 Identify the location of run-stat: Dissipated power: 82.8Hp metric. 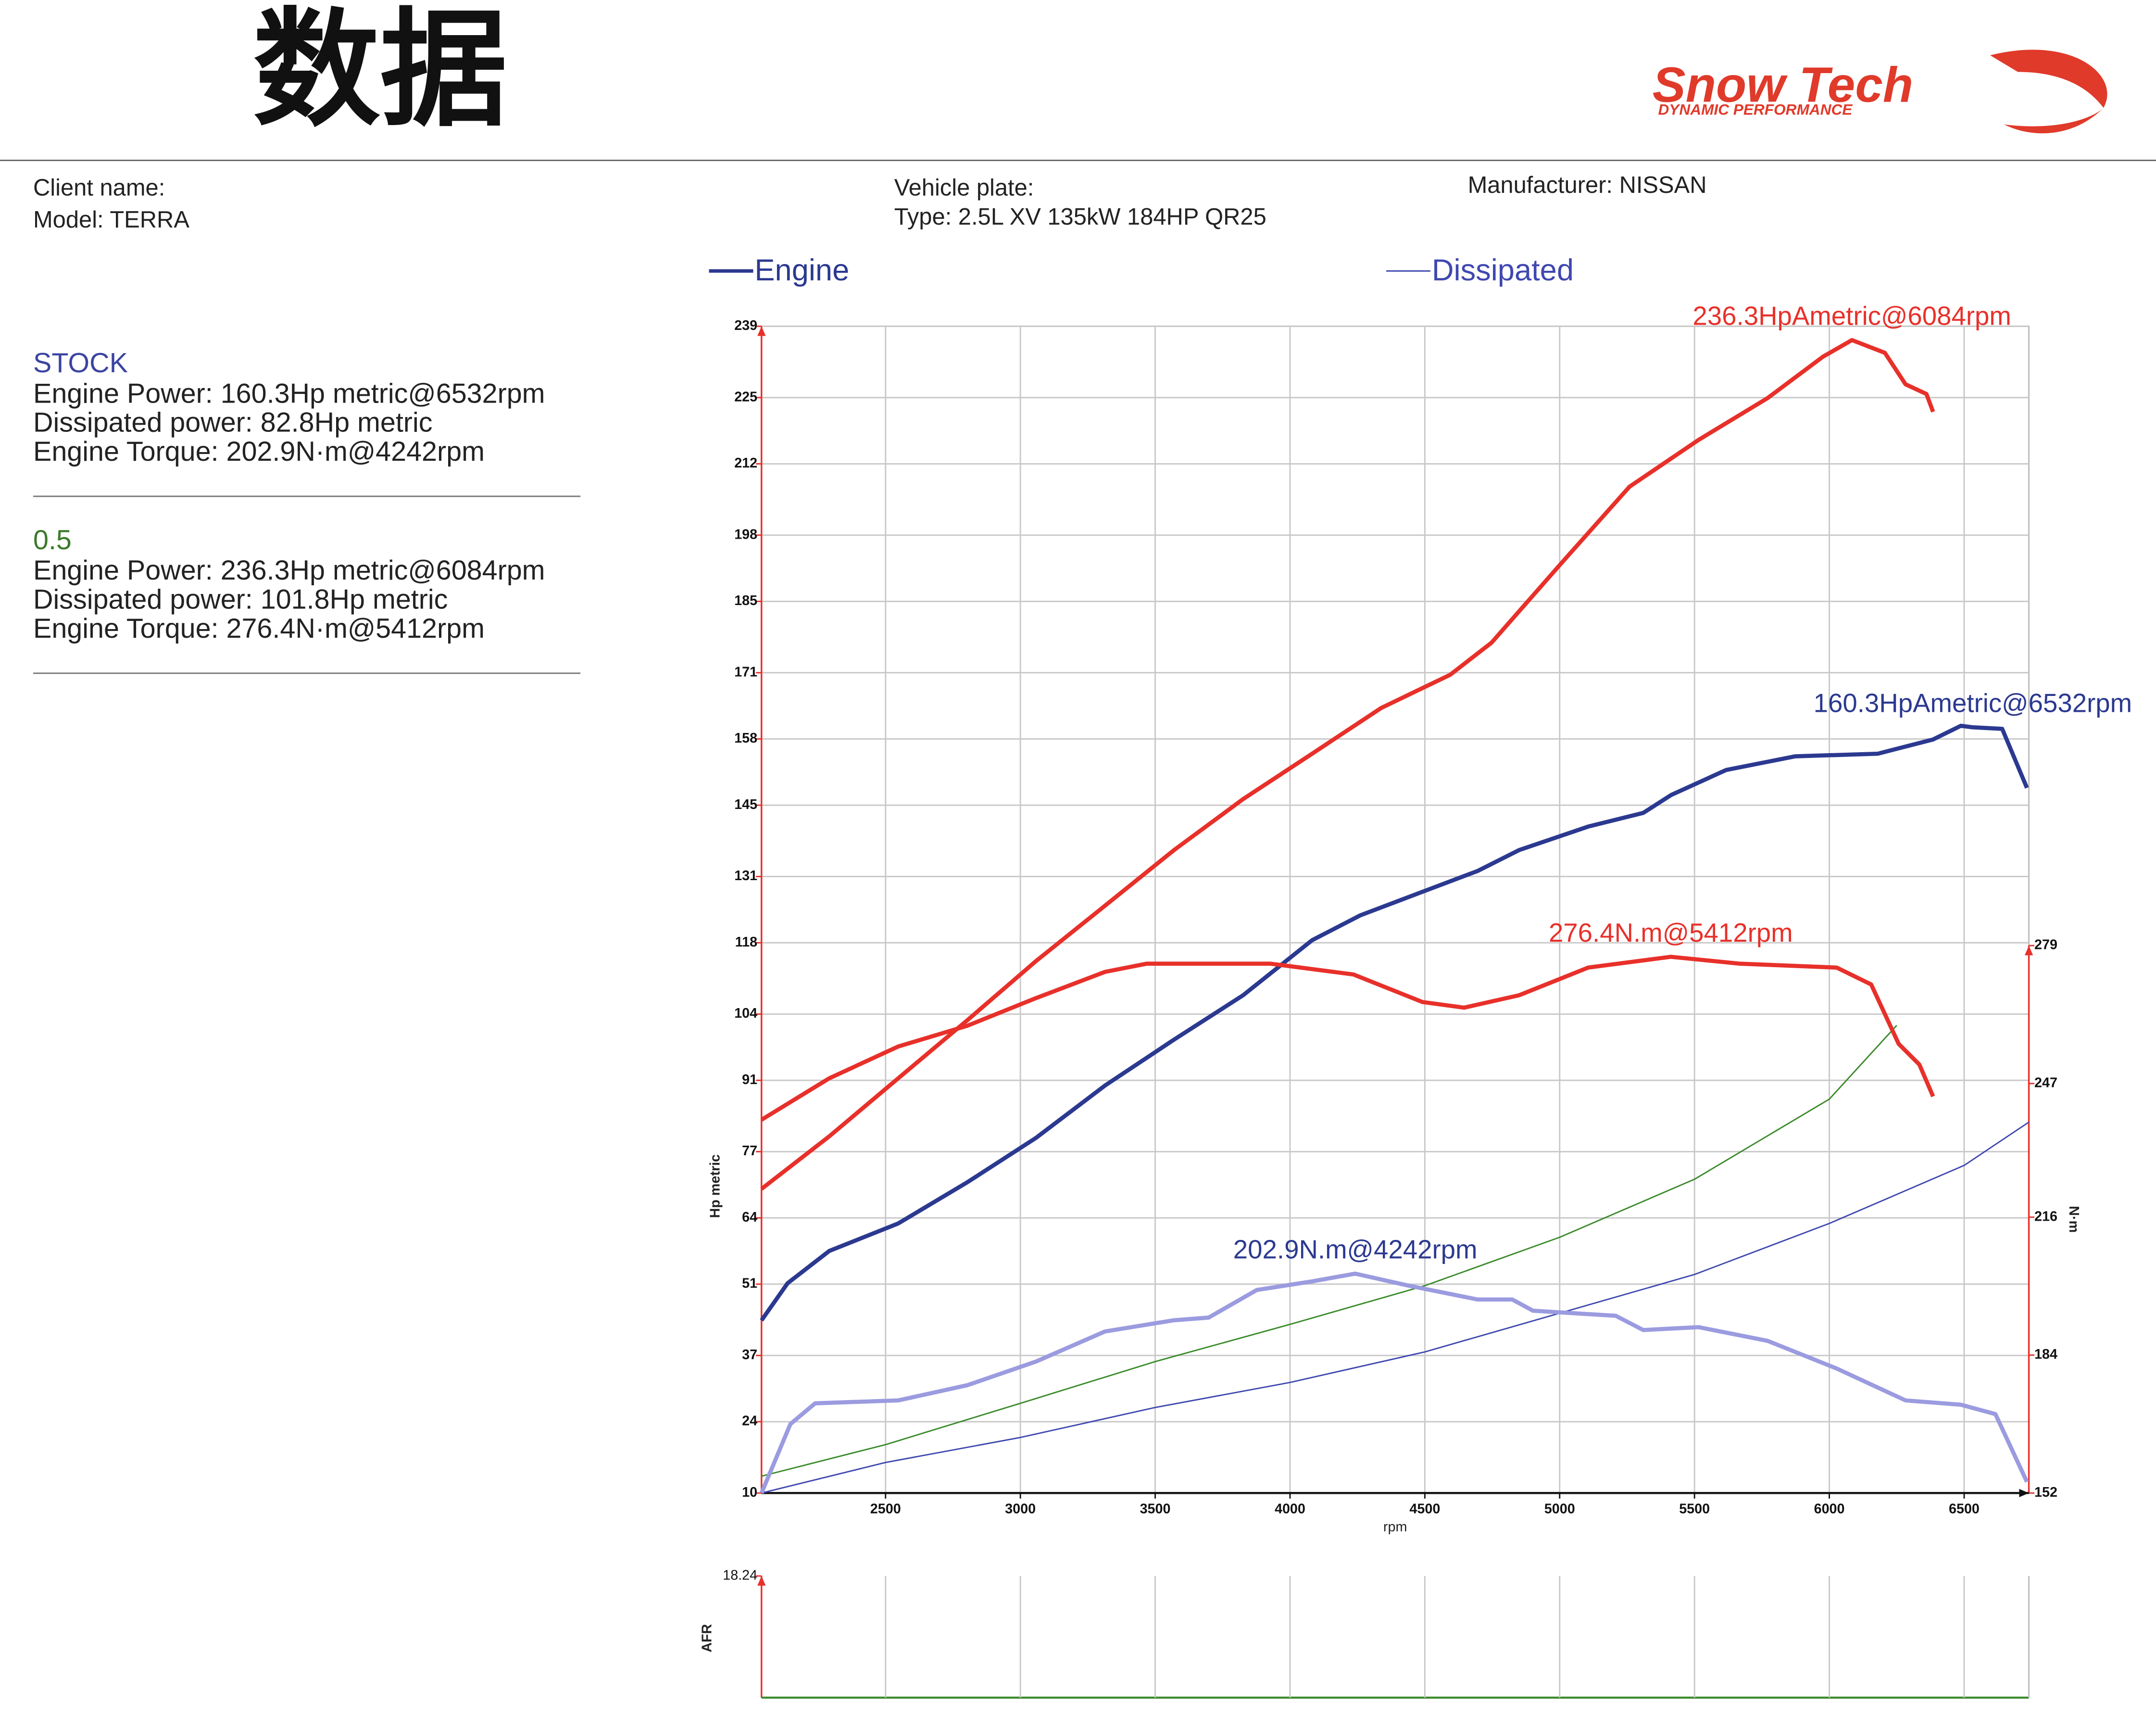
(232, 422).